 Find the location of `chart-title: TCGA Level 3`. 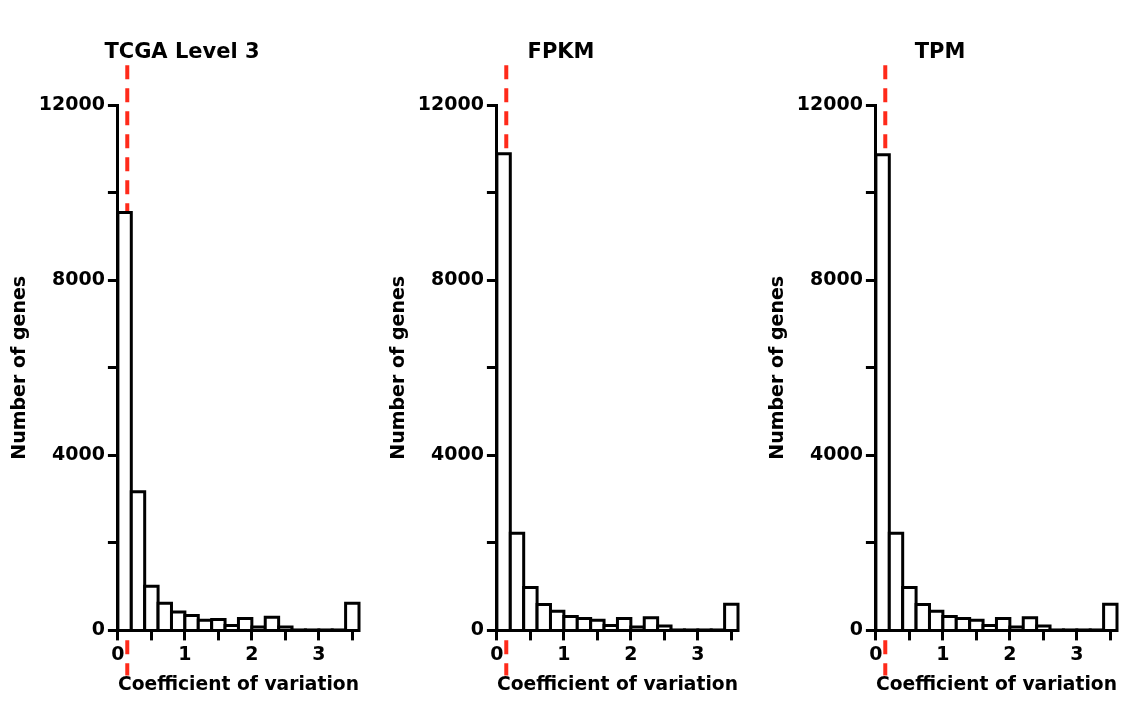

chart-title: TCGA Level 3 is located at coordinates (182, 51).